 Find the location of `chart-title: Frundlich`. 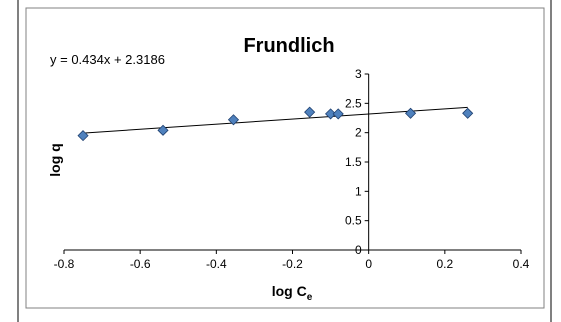

chart-title: Frundlich is located at coordinates (288, 46).